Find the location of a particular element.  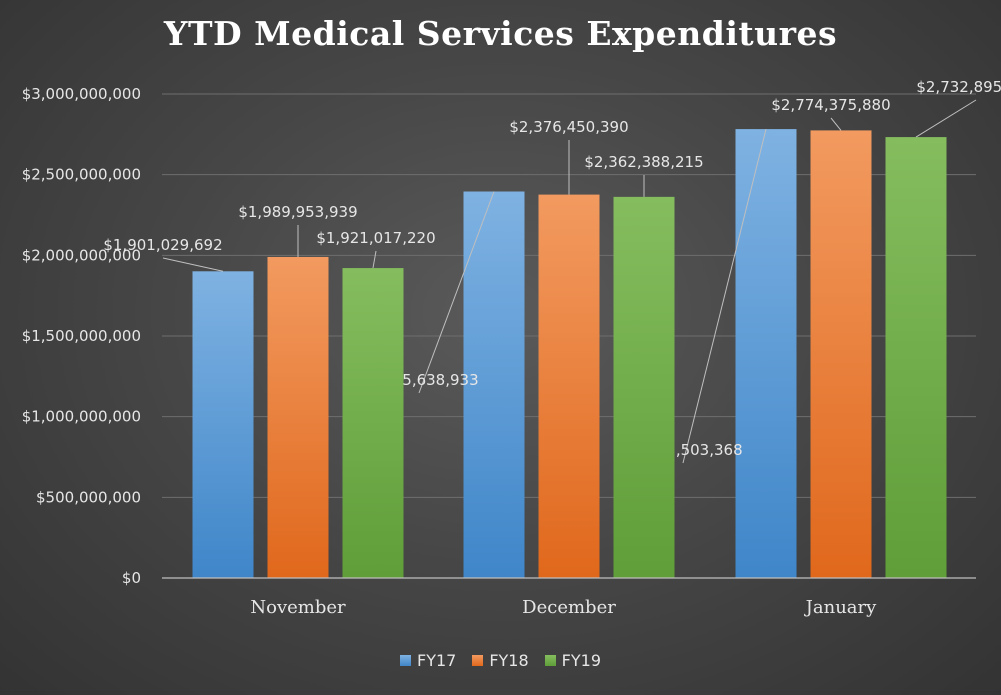

y-tick-label: $0 is located at coordinates (131, 578).